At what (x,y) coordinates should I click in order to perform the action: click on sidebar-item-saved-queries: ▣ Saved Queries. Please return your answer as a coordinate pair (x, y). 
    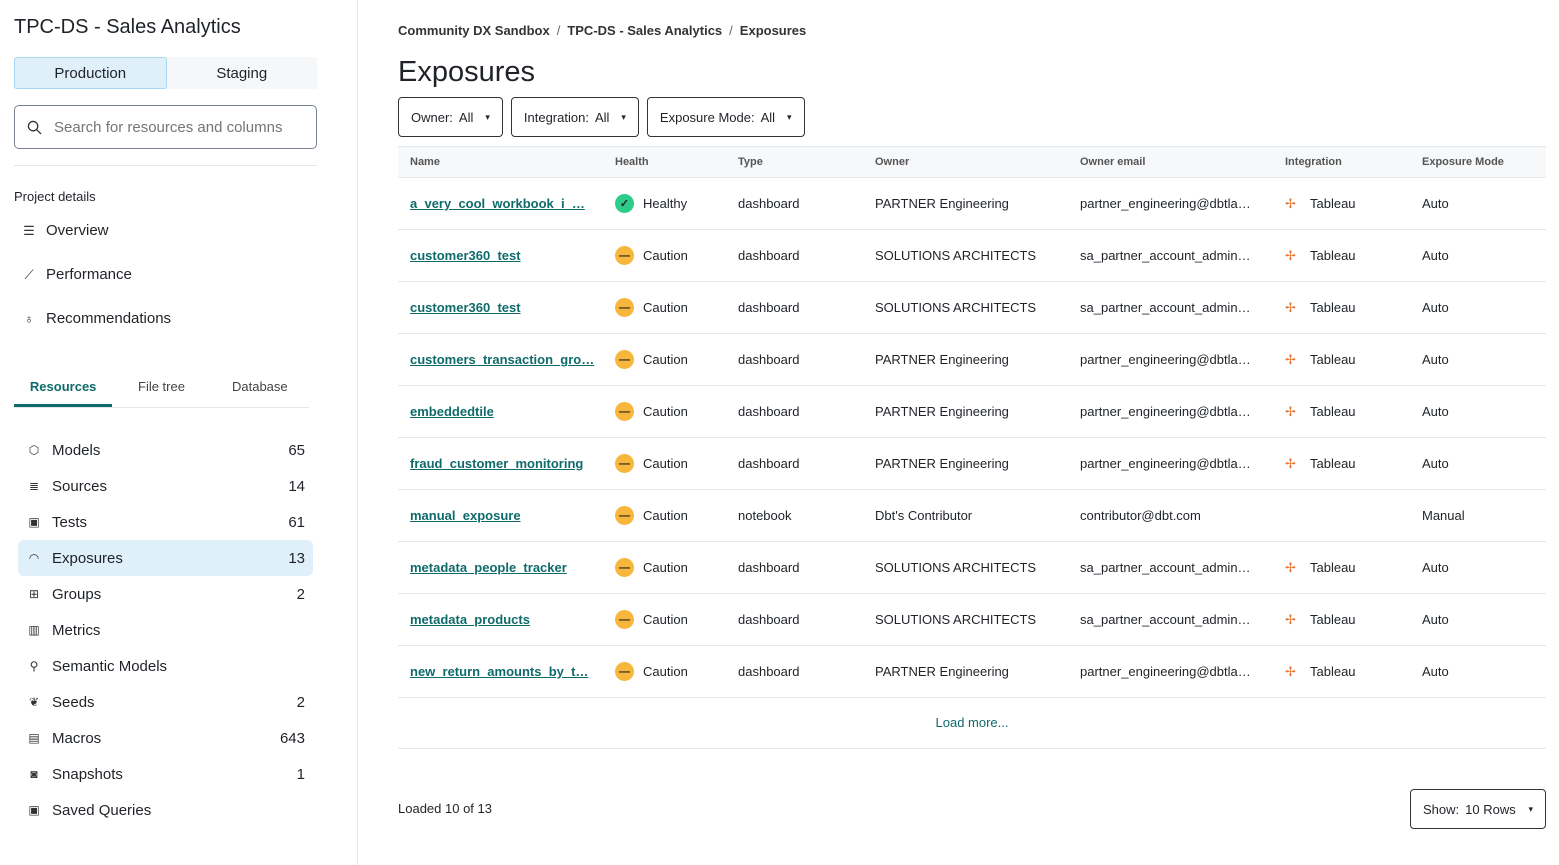
    Looking at the image, I should click on (165, 810).